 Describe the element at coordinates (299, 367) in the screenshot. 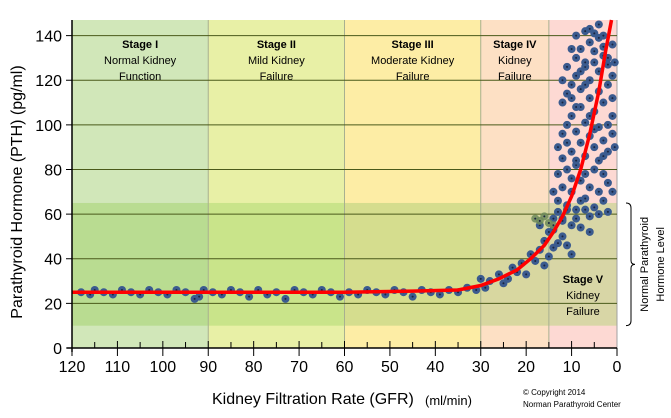

I see `x-tick-label: 70` at that location.